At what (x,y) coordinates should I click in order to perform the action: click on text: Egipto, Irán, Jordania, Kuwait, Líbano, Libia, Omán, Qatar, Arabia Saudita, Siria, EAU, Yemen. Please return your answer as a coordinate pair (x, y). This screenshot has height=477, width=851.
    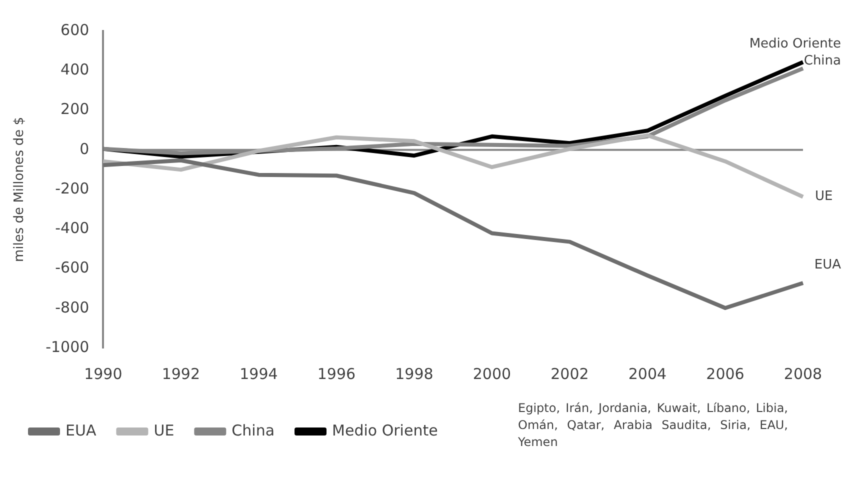
    Looking at the image, I should click on (653, 425).